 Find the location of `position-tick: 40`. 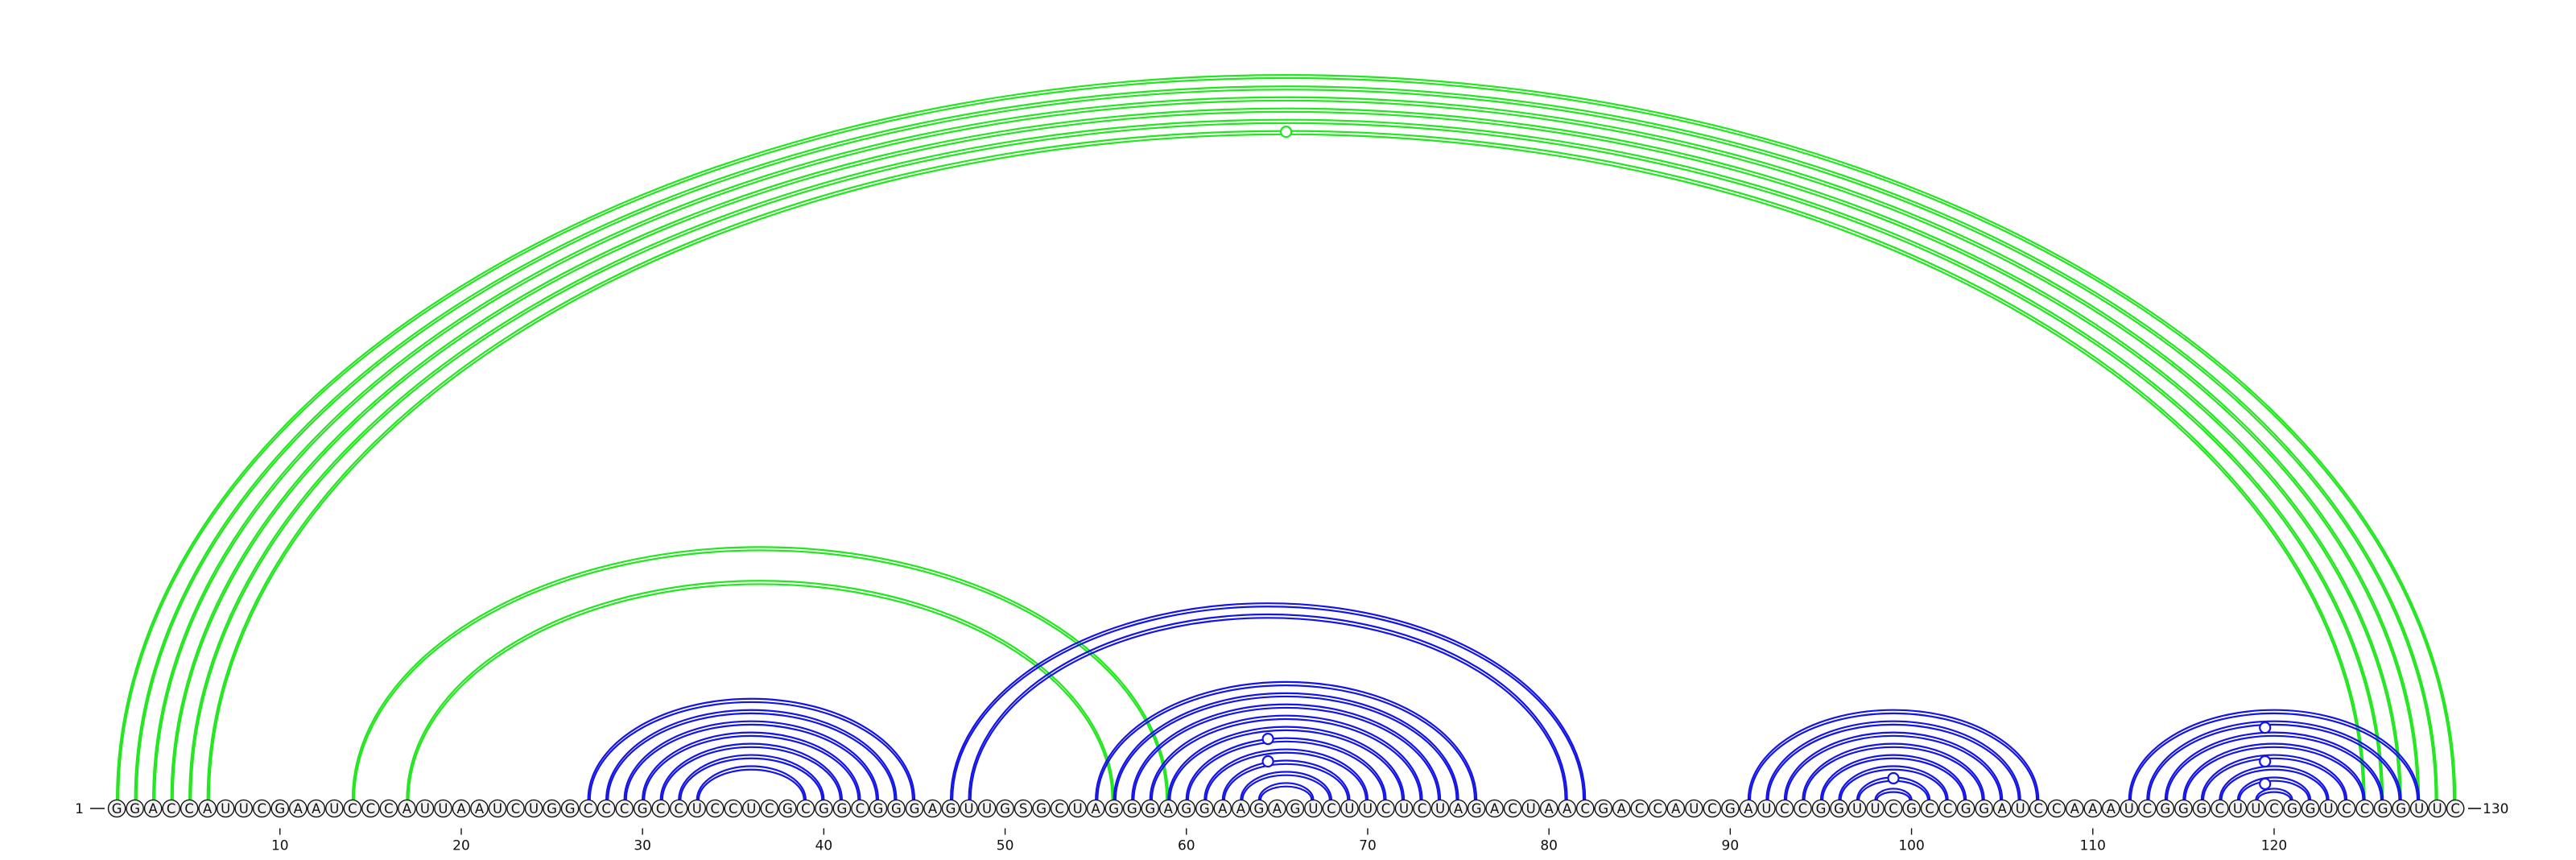

position-tick: 40 is located at coordinates (823, 841).